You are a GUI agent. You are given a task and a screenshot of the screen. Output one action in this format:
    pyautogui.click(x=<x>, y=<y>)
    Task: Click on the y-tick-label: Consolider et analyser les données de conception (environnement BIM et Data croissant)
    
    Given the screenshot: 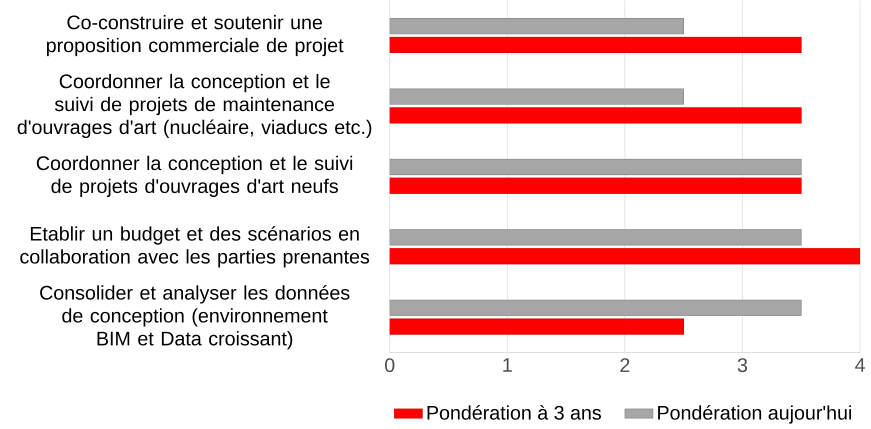 What is the action you would take?
    pyautogui.click(x=195, y=317)
    